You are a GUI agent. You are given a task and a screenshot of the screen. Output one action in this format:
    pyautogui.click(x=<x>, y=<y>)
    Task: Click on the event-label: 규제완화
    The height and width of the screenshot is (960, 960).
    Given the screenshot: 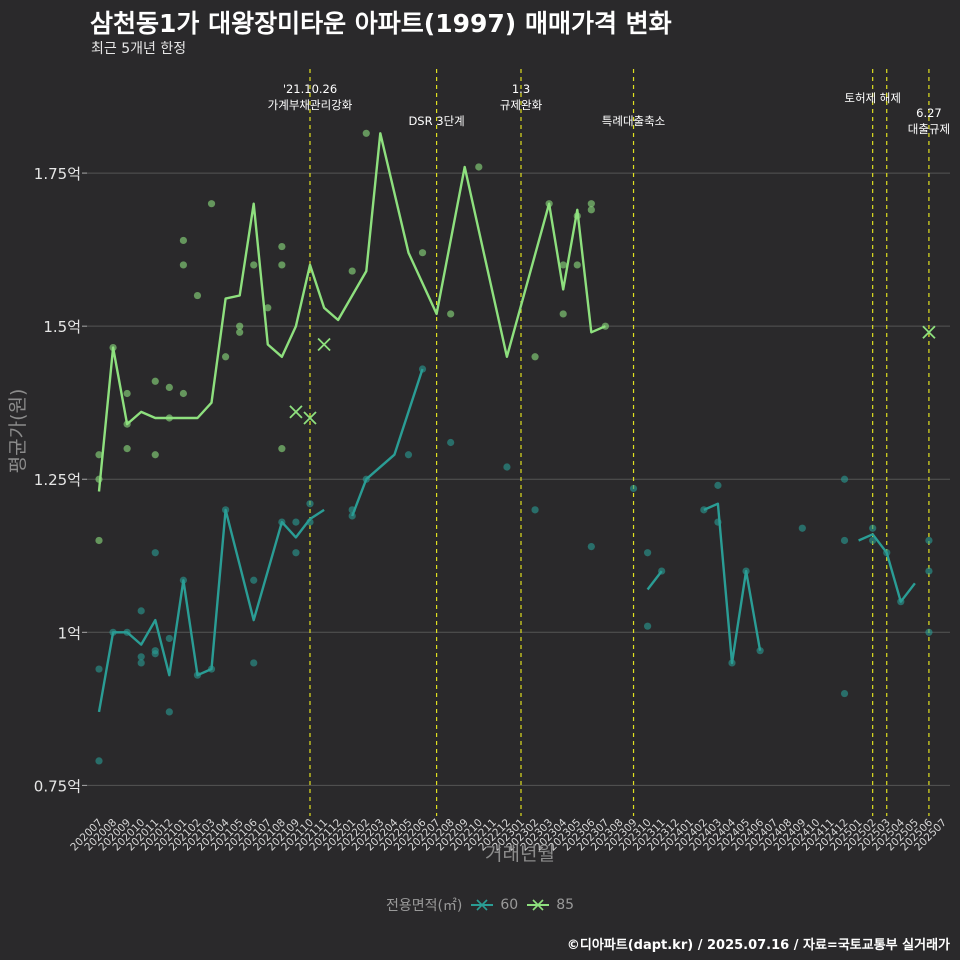 What is the action you would take?
    pyautogui.click(x=521, y=105)
    